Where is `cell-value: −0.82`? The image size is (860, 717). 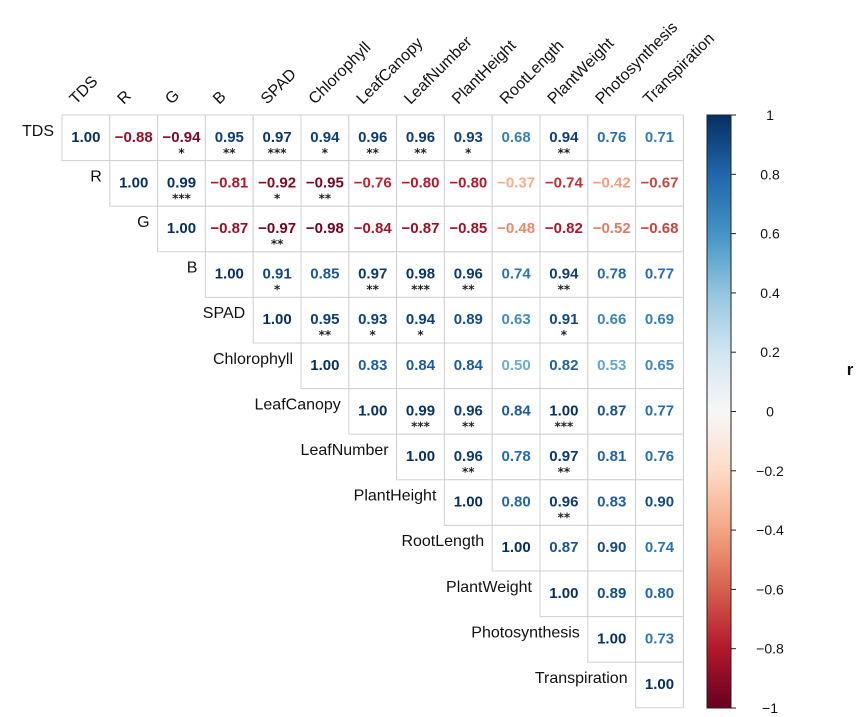
cell-value: −0.82 is located at coordinates (564, 228).